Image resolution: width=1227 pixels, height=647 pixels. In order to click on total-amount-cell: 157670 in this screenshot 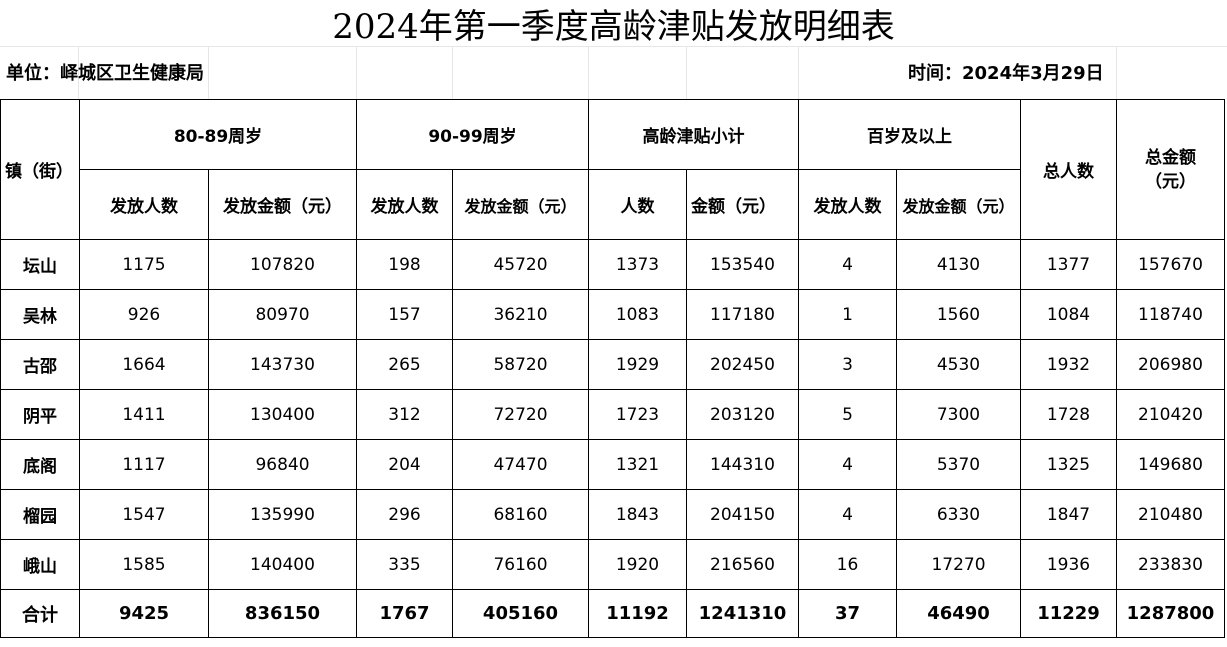, I will do `click(1170, 264)`.